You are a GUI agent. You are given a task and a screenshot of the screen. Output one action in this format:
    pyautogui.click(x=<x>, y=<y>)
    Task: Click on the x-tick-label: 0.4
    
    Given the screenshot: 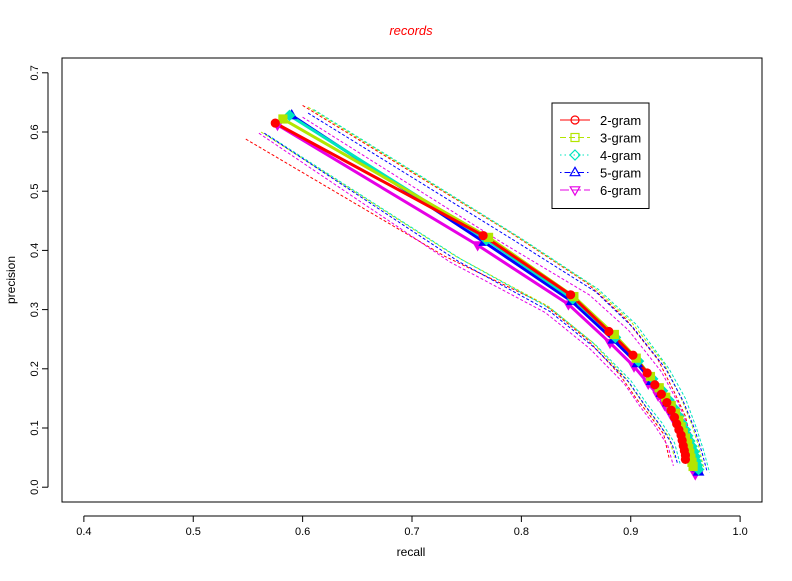 What is the action you would take?
    pyautogui.click(x=83, y=532)
    